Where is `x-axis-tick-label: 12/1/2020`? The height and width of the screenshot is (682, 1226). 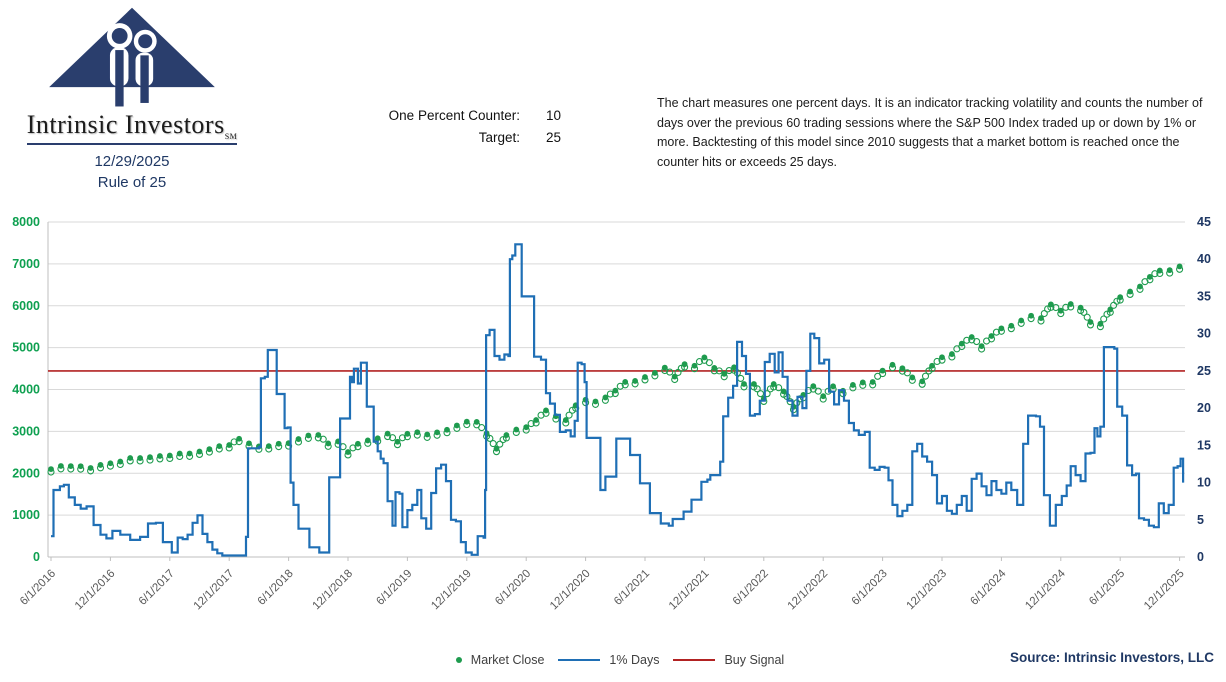 x-axis-tick-label: 12/1/2020 is located at coordinates (570, 590).